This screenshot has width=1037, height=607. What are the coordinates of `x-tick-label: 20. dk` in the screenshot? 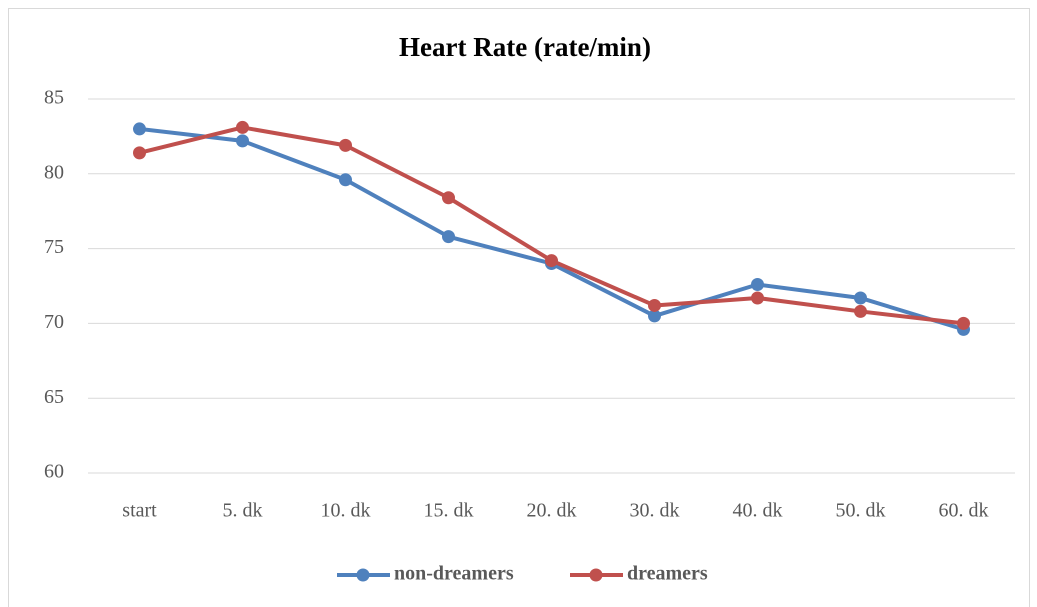 It's located at (552, 511).